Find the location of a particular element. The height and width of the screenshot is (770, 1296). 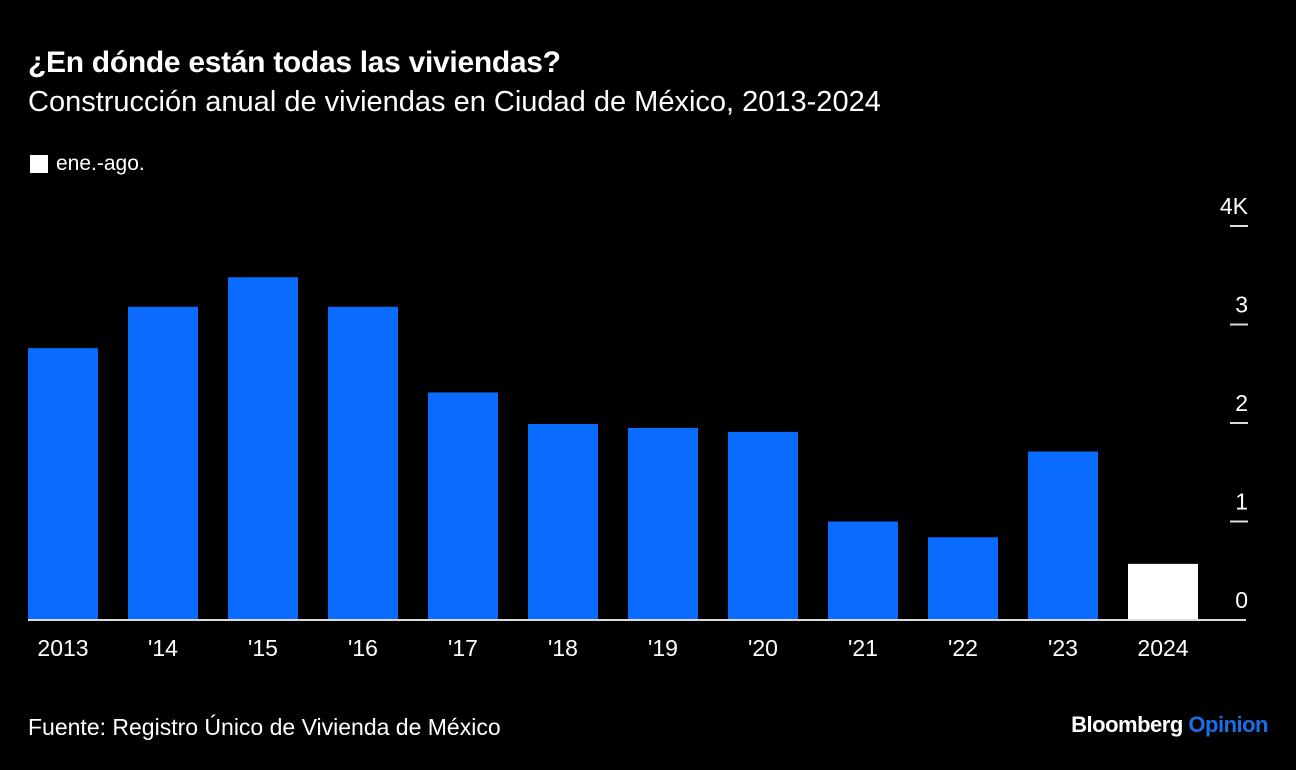

x-tick-label: '18 is located at coordinates (563, 648).